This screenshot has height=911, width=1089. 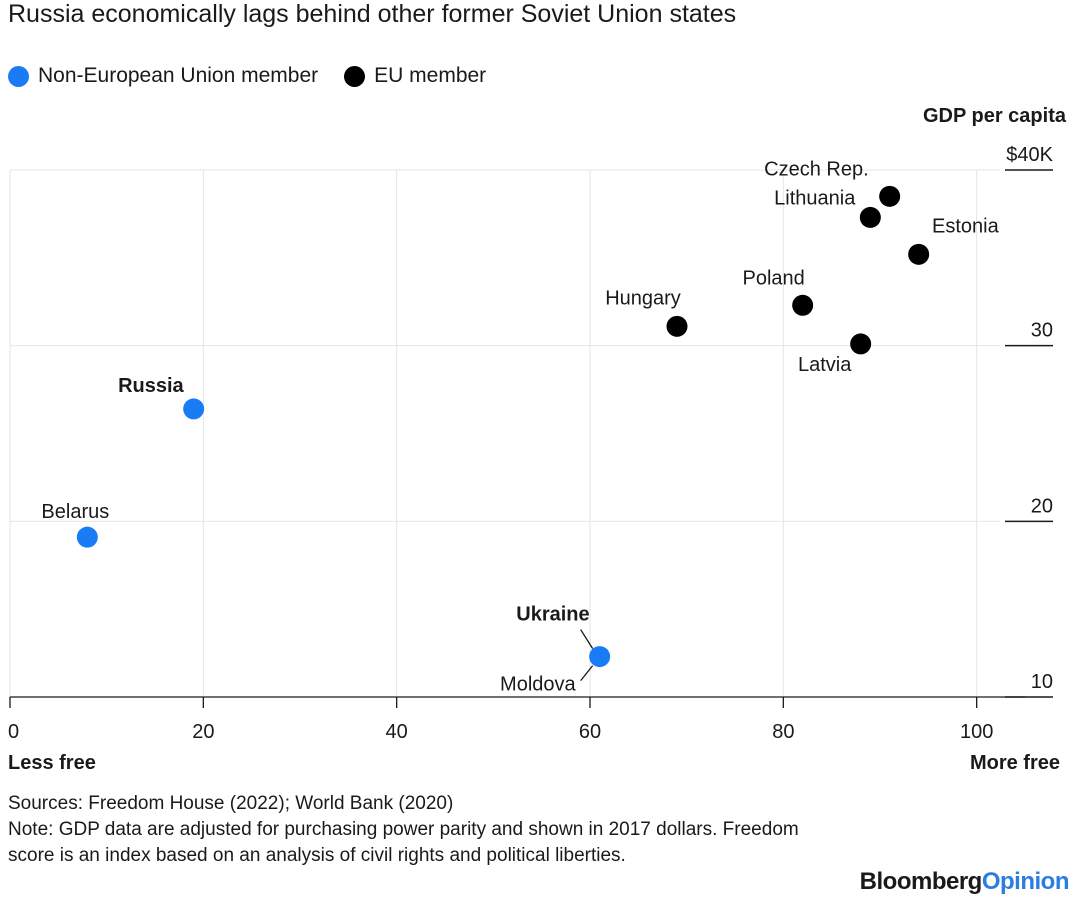 What do you see at coordinates (1042, 331) in the screenshot?
I see `y-tick-label: 30` at bounding box center [1042, 331].